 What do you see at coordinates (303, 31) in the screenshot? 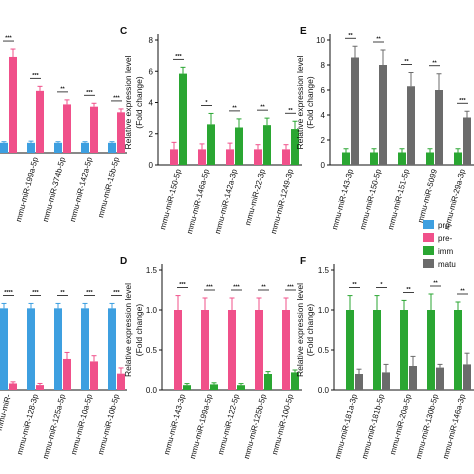
I see `panel-letter: E` at bounding box center [303, 31].